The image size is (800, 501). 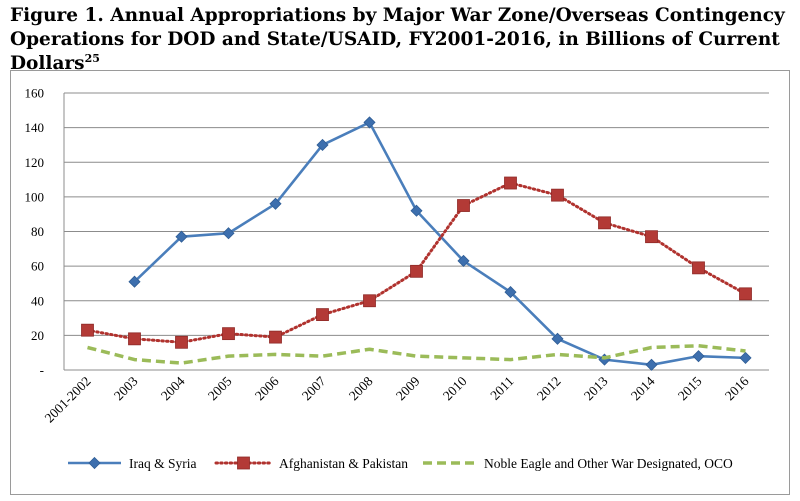 What do you see at coordinates (643, 388) in the screenshot?
I see `x-tick-label: 2014` at bounding box center [643, 388].